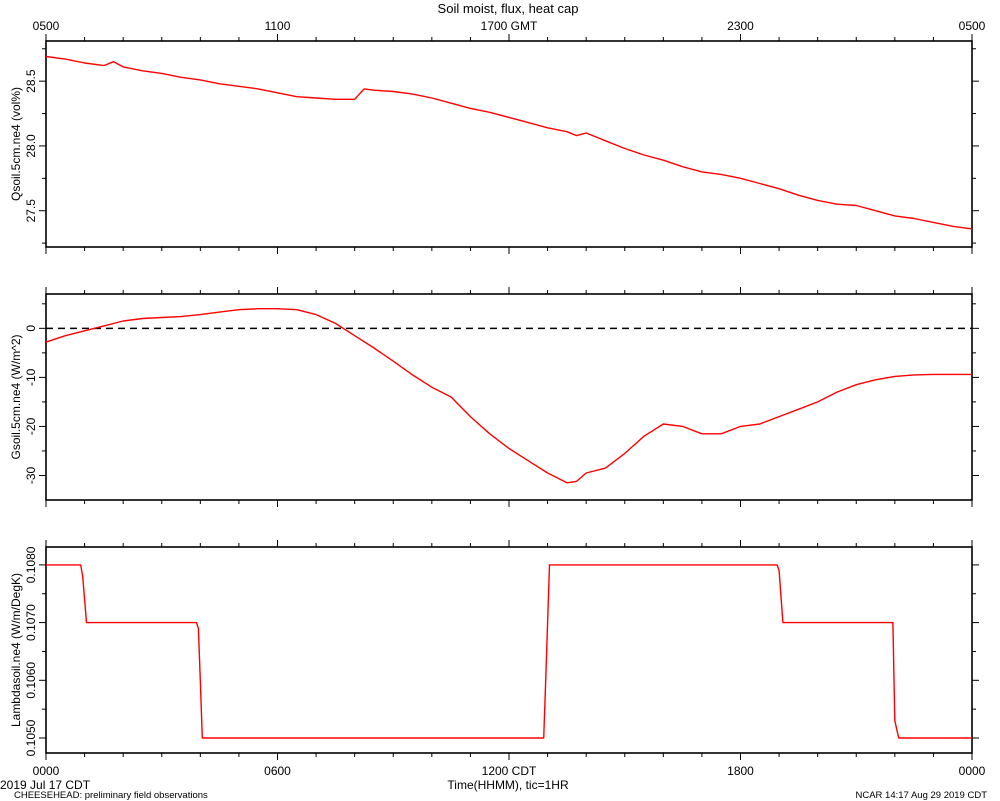  What do you see at coordinates (16, 650) in the screenshot?
I see `y-axis-label: Lambdasoil.ne4 (W/m/DegK)` at bounding box center [16, 650].